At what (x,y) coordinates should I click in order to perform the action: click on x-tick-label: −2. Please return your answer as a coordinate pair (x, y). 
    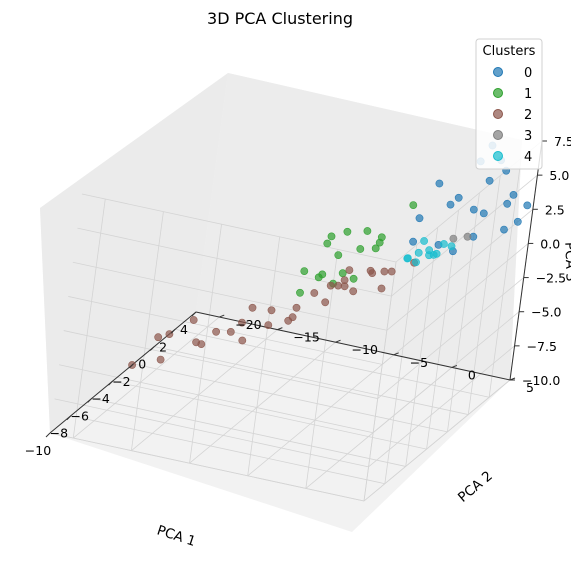
    Looking at the image, I should click on (121, 381).